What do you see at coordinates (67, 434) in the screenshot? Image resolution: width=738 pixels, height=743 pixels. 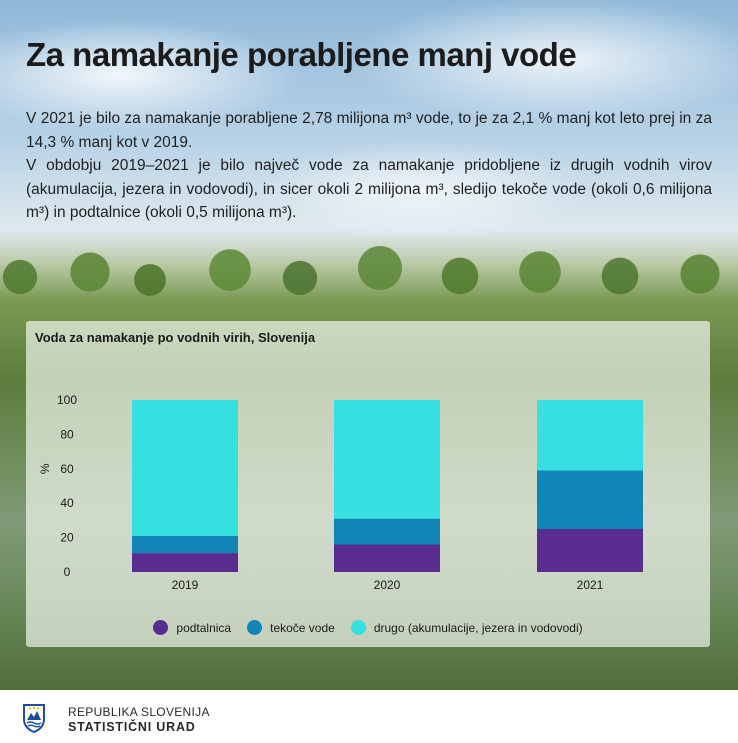 I see `y-tick-label: 80` at bounding box center [67, 434].